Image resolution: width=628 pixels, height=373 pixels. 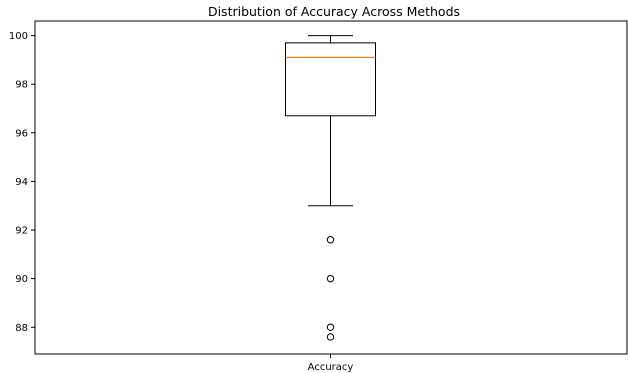 What do you see at coordinates (21, 231) in the screenshot?
I see `y-tick-label: 92` at bounding box center [21, 231].